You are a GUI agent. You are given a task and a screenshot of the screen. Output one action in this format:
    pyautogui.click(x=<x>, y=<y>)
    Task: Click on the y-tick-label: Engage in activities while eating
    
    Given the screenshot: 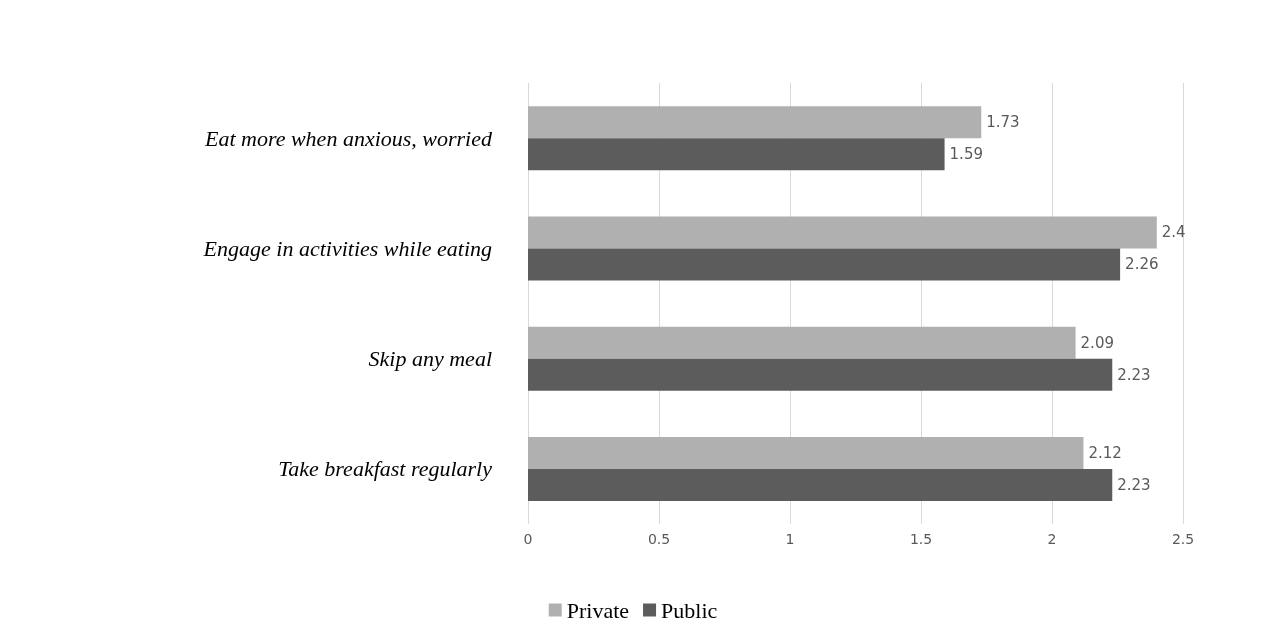 What is the action you would take?
    pyautogui.click(x=347, y=248)
    